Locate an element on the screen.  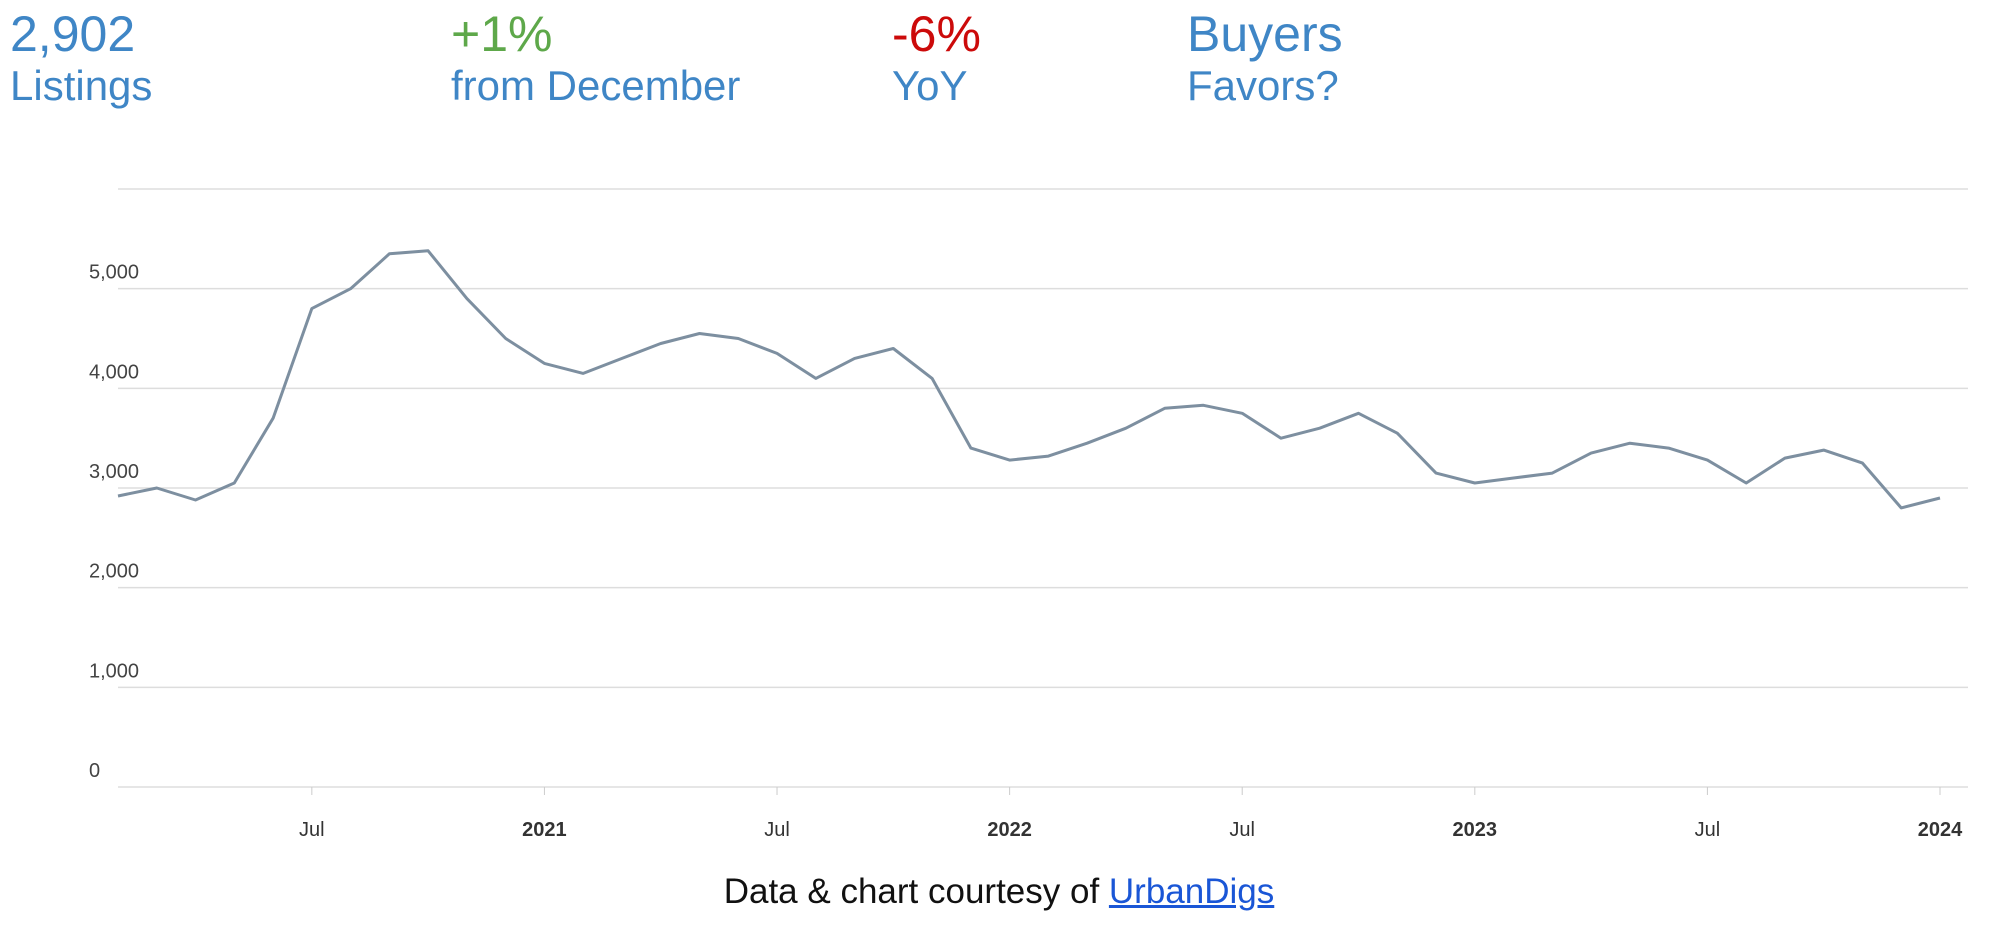
stat-label: Favors? is located at coordinates (1263, 85).